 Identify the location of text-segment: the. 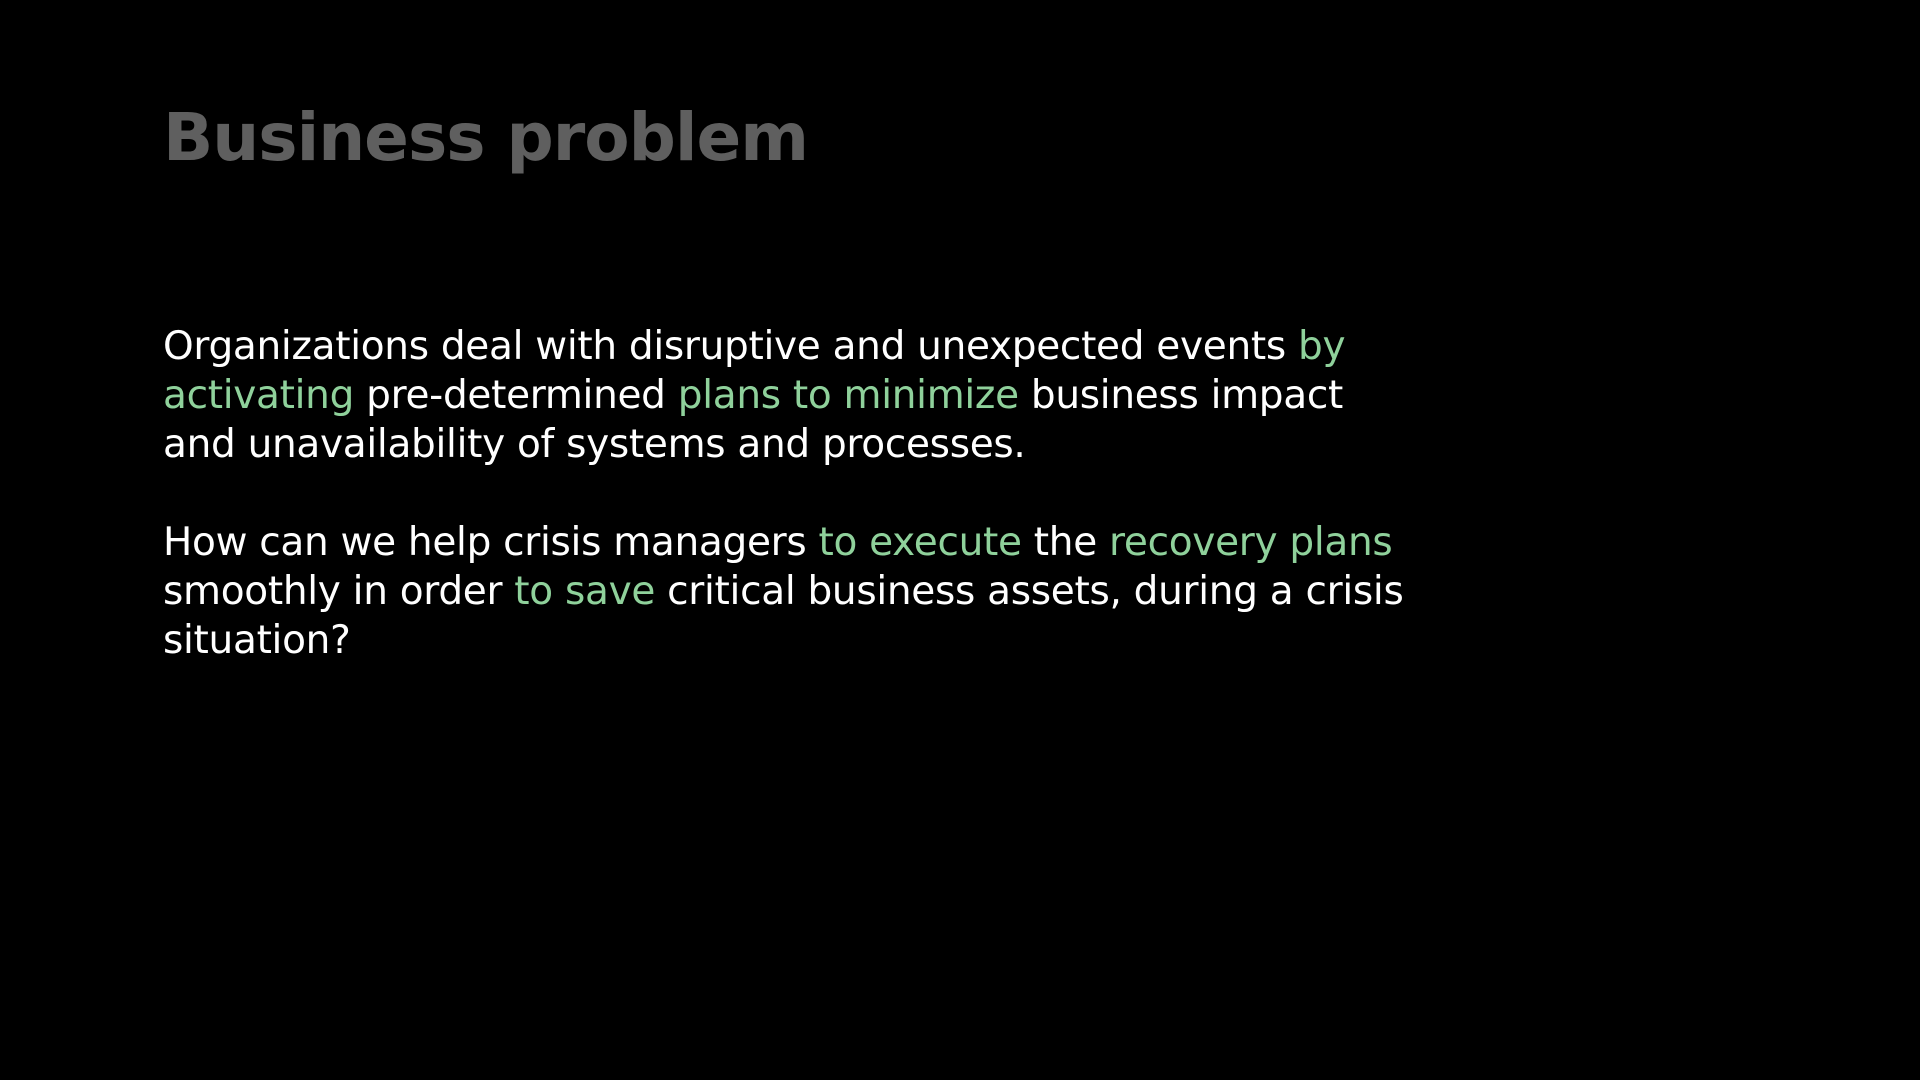
(1065, 542).